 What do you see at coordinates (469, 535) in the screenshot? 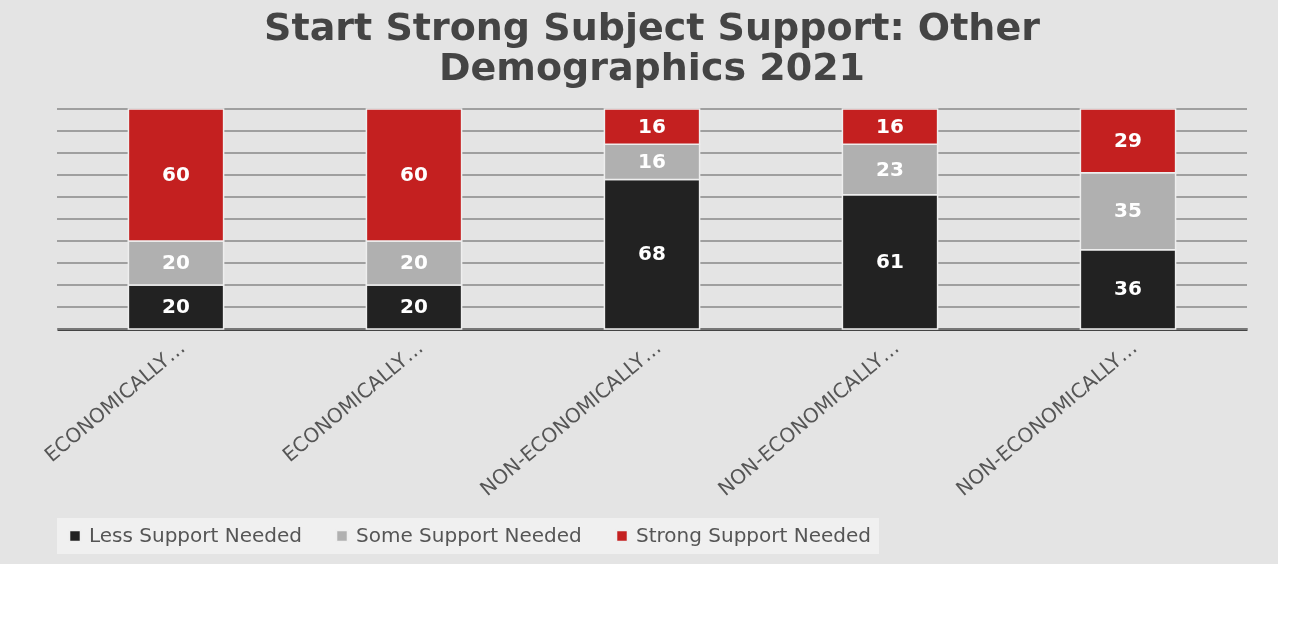
I see `legend-label: Some Support Needed` at bounding box center [469, 535].